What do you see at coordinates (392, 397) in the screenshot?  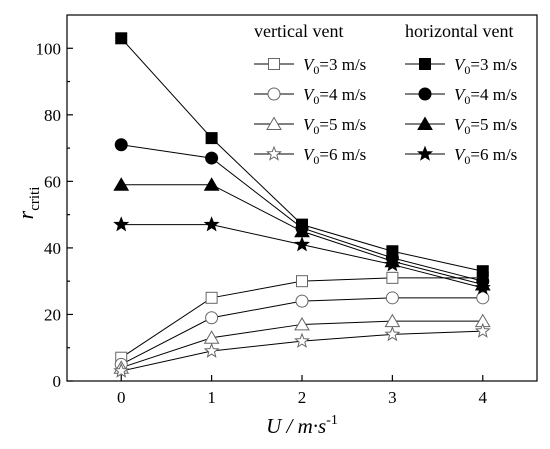 I see `x-tick-label: 3` at bounding box center [392, 397].